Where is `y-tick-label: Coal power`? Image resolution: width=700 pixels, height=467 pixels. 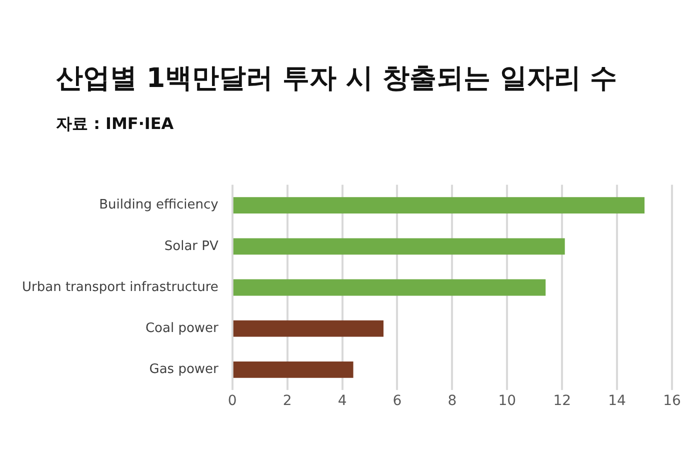 y-tick-label: Coal power is located at coordinates (182, 328).